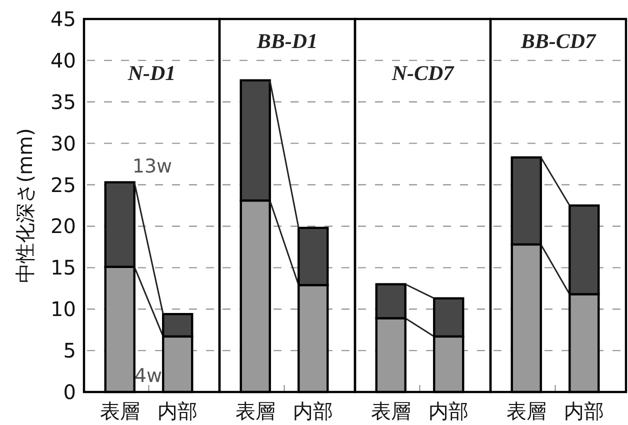 The width and height of the screenshot is (628, 425). I want to click on y-tick-label: 45, so click(63, 19).